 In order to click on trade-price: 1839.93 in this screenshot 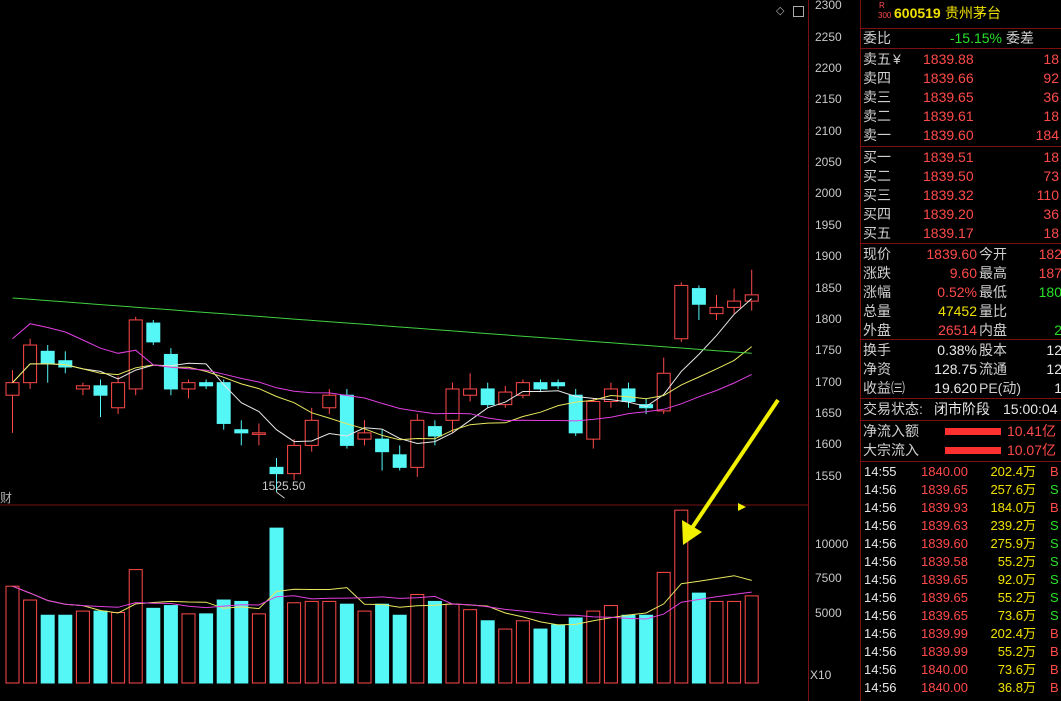, I will do `click(944, 507)`.